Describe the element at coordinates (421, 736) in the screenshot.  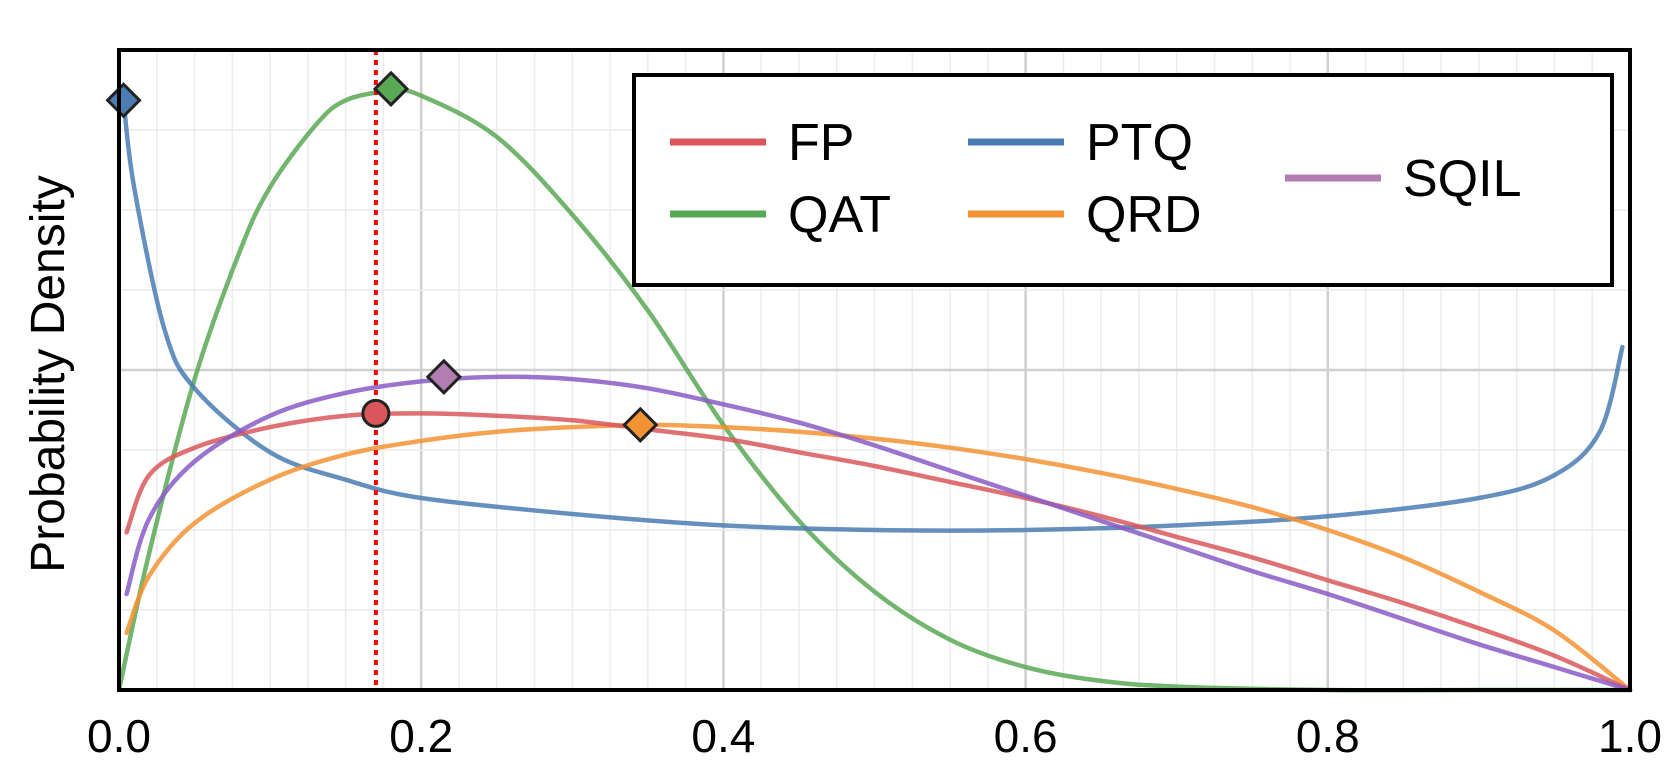
I see `x-tick-label: 0.2` at that location.